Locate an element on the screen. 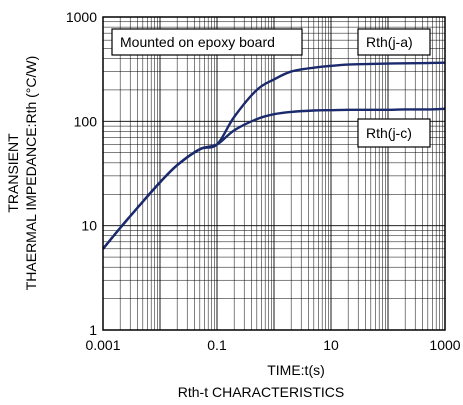 This screenshot has width=463, height=405. series-label-ja: Rth(j-a) is located at coordinates (394, 42).